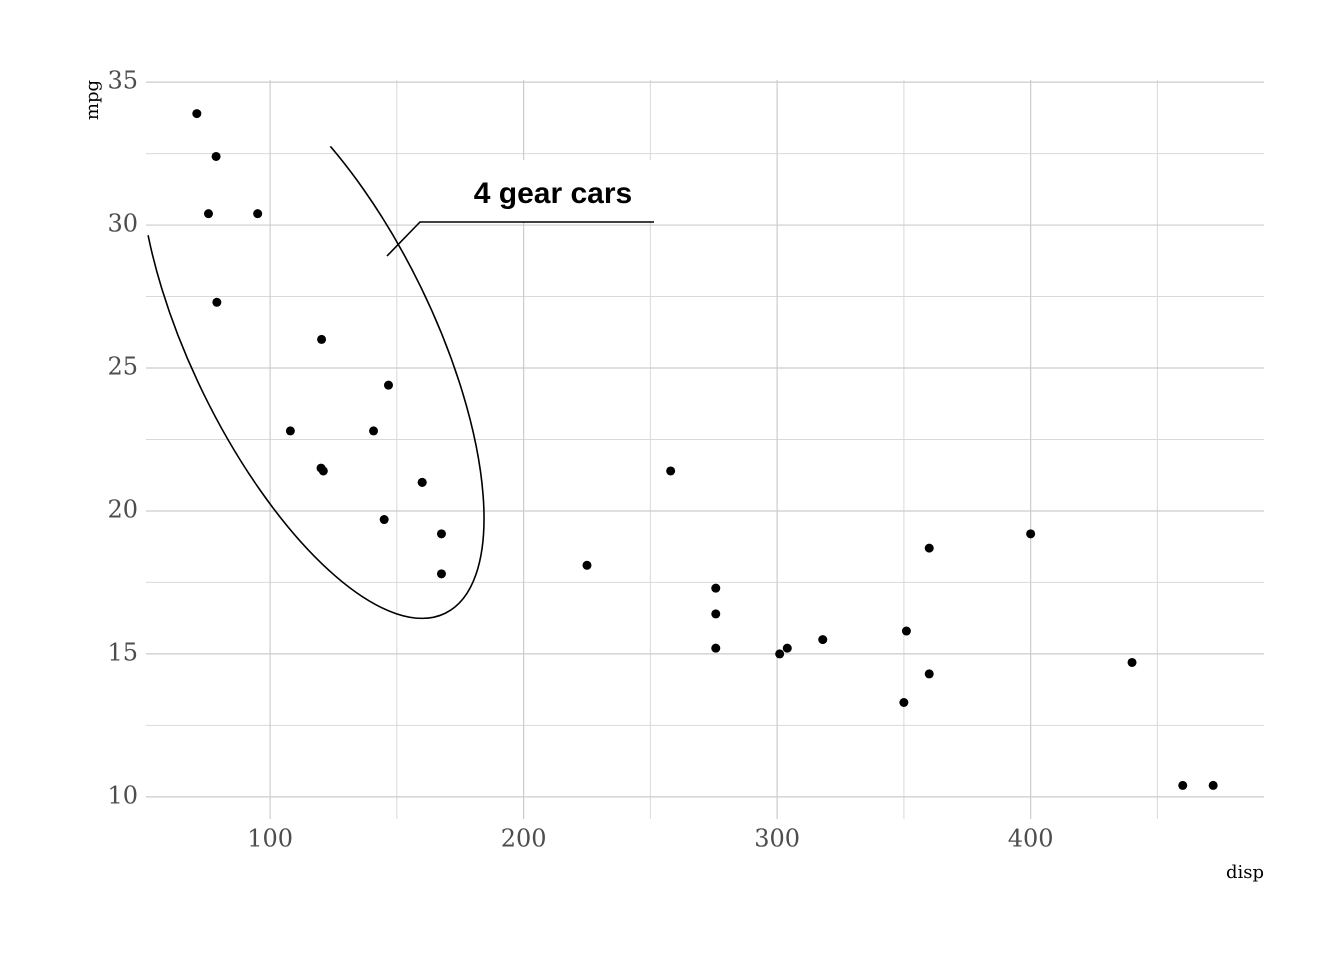  I want to click on x-tick-label: 100, so click(270, 839).